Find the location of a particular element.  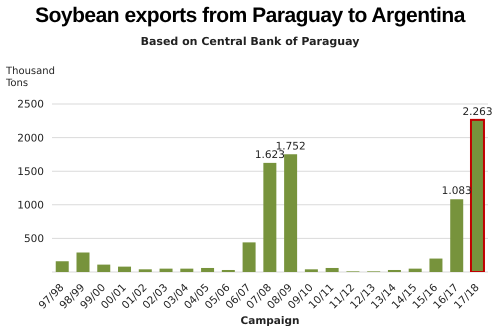

chart-title: Soybean exports from Paraguay to Argentina is located at coordinates (250, 16).